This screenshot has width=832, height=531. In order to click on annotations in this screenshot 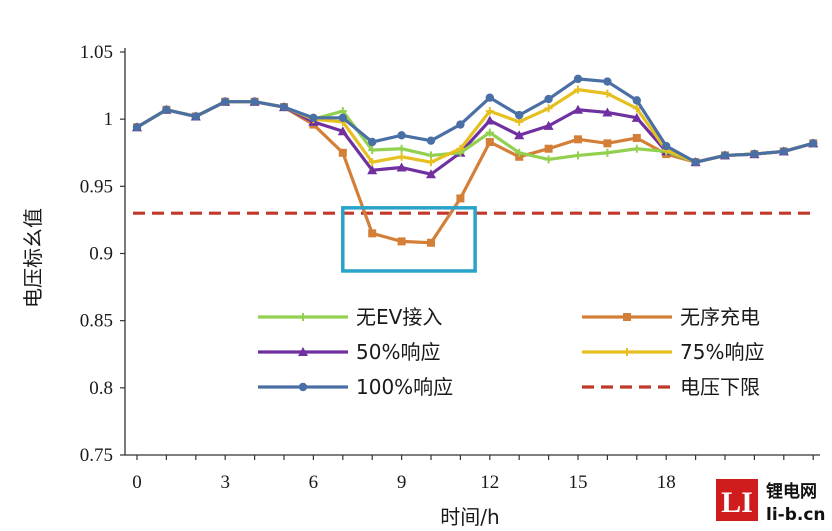, I will do `click(409, 239)`.